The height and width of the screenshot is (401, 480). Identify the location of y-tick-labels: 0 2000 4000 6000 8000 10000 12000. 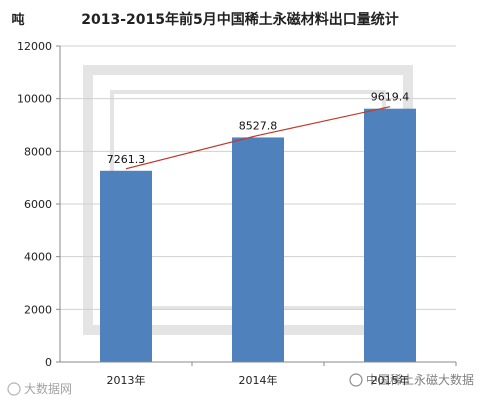
(34, 204).